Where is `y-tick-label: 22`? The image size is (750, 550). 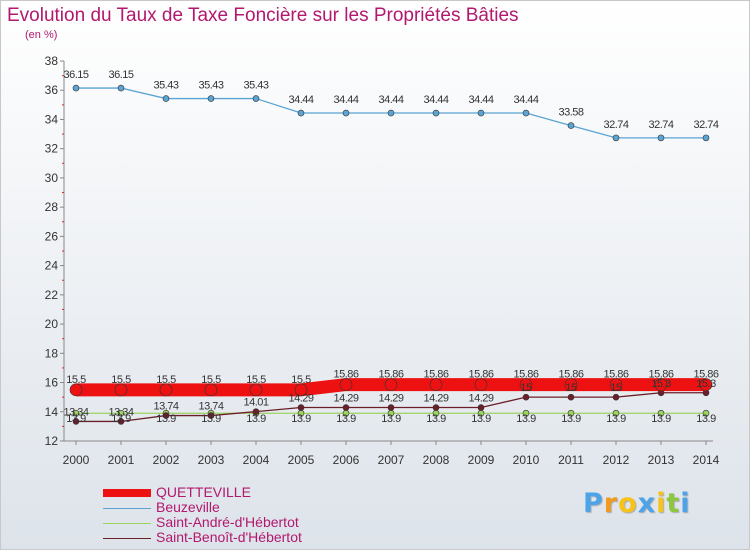 y-tick-label: 22 is located at coordinates (52, 295).